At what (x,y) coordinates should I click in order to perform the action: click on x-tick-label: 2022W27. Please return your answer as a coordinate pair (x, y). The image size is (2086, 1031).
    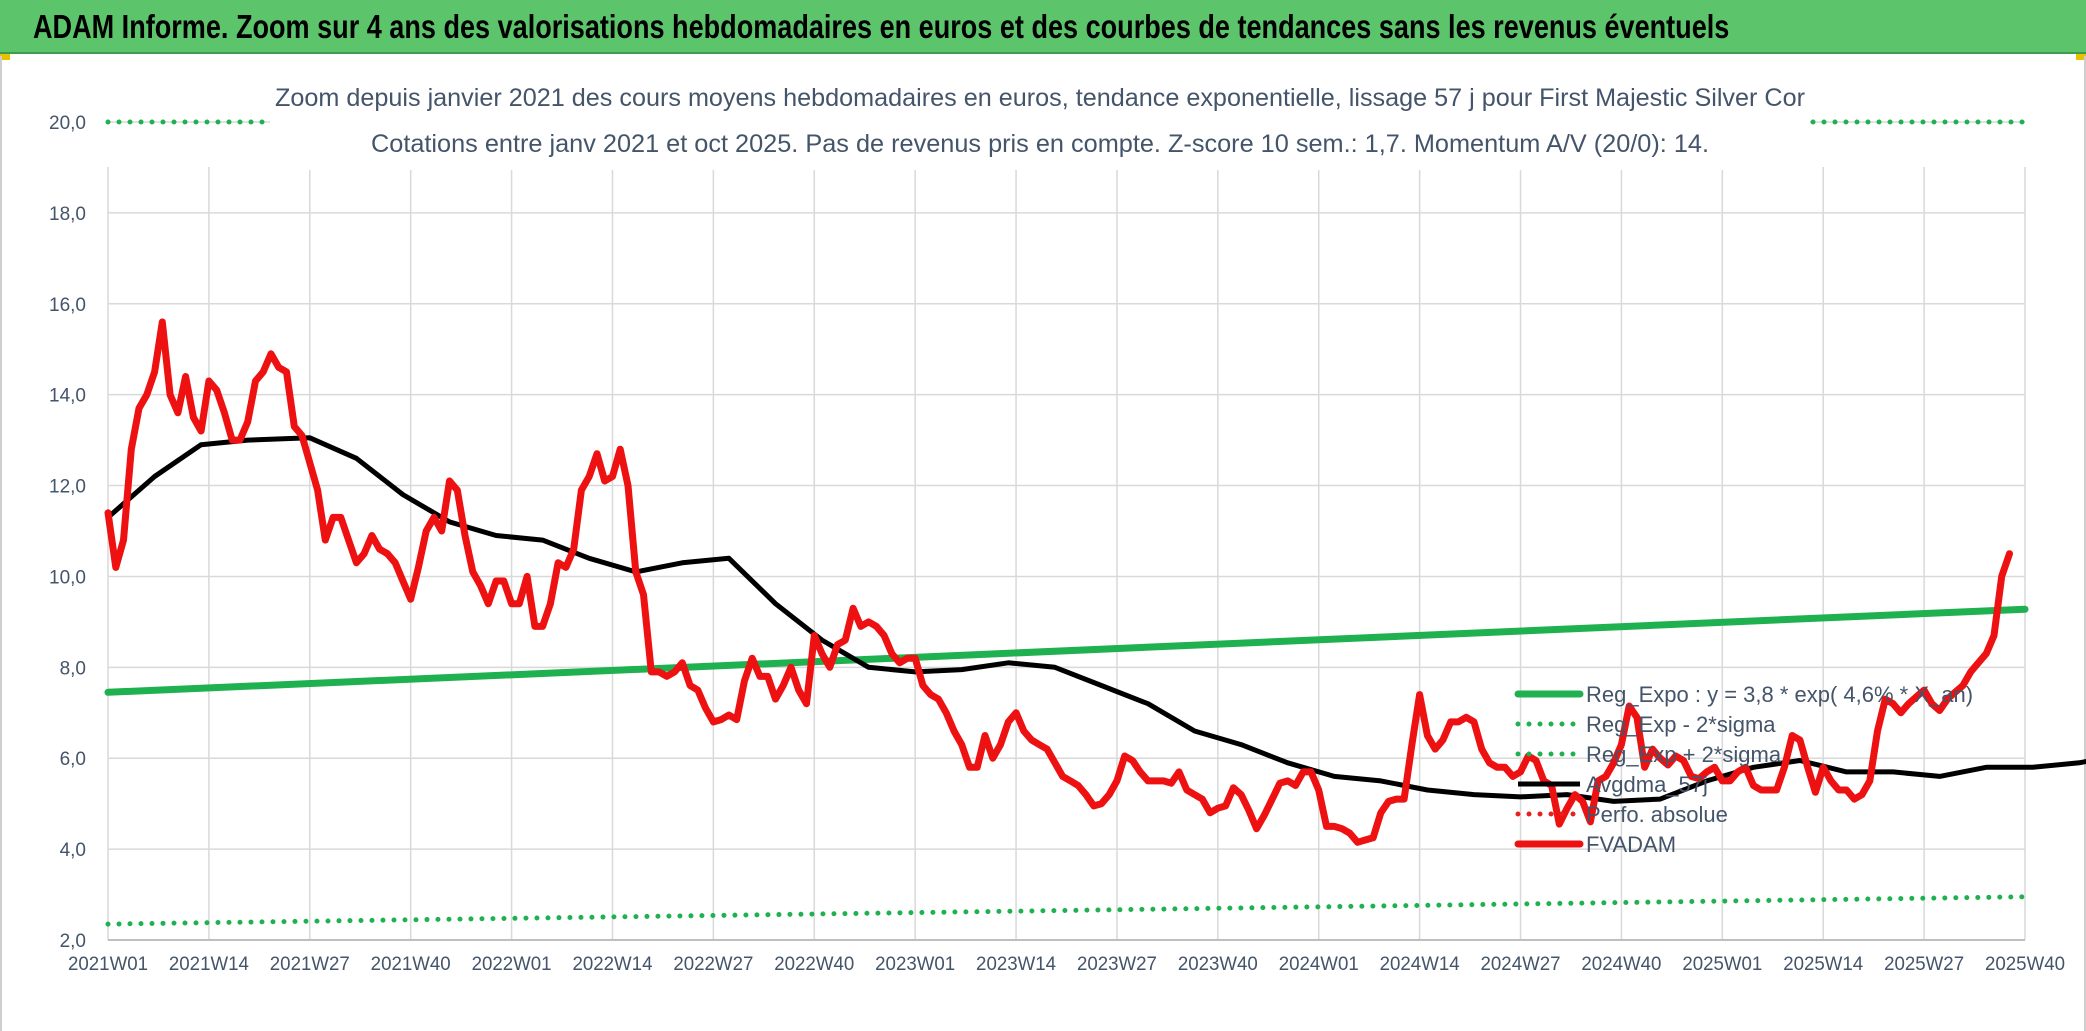
    Looking at the image, I should click on (713, 964).